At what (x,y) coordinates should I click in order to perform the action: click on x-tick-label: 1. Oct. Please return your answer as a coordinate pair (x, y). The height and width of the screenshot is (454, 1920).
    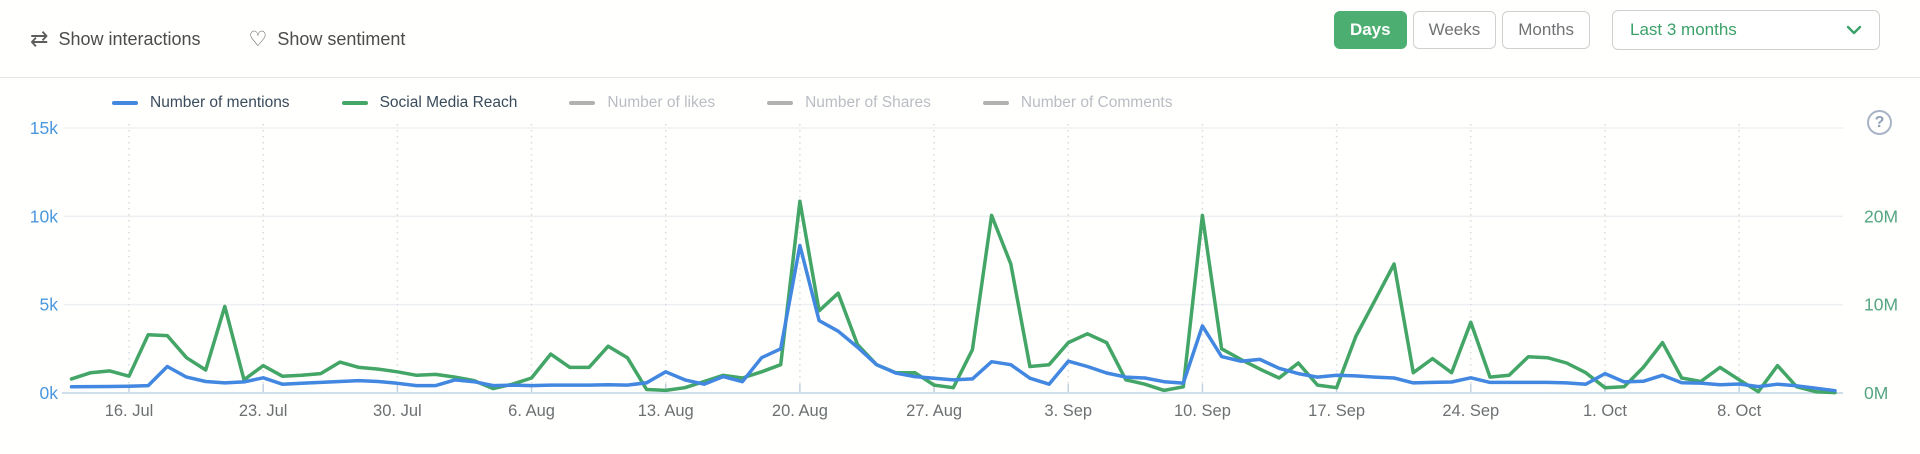
    Looking at the image, I should click on (1605, 411).